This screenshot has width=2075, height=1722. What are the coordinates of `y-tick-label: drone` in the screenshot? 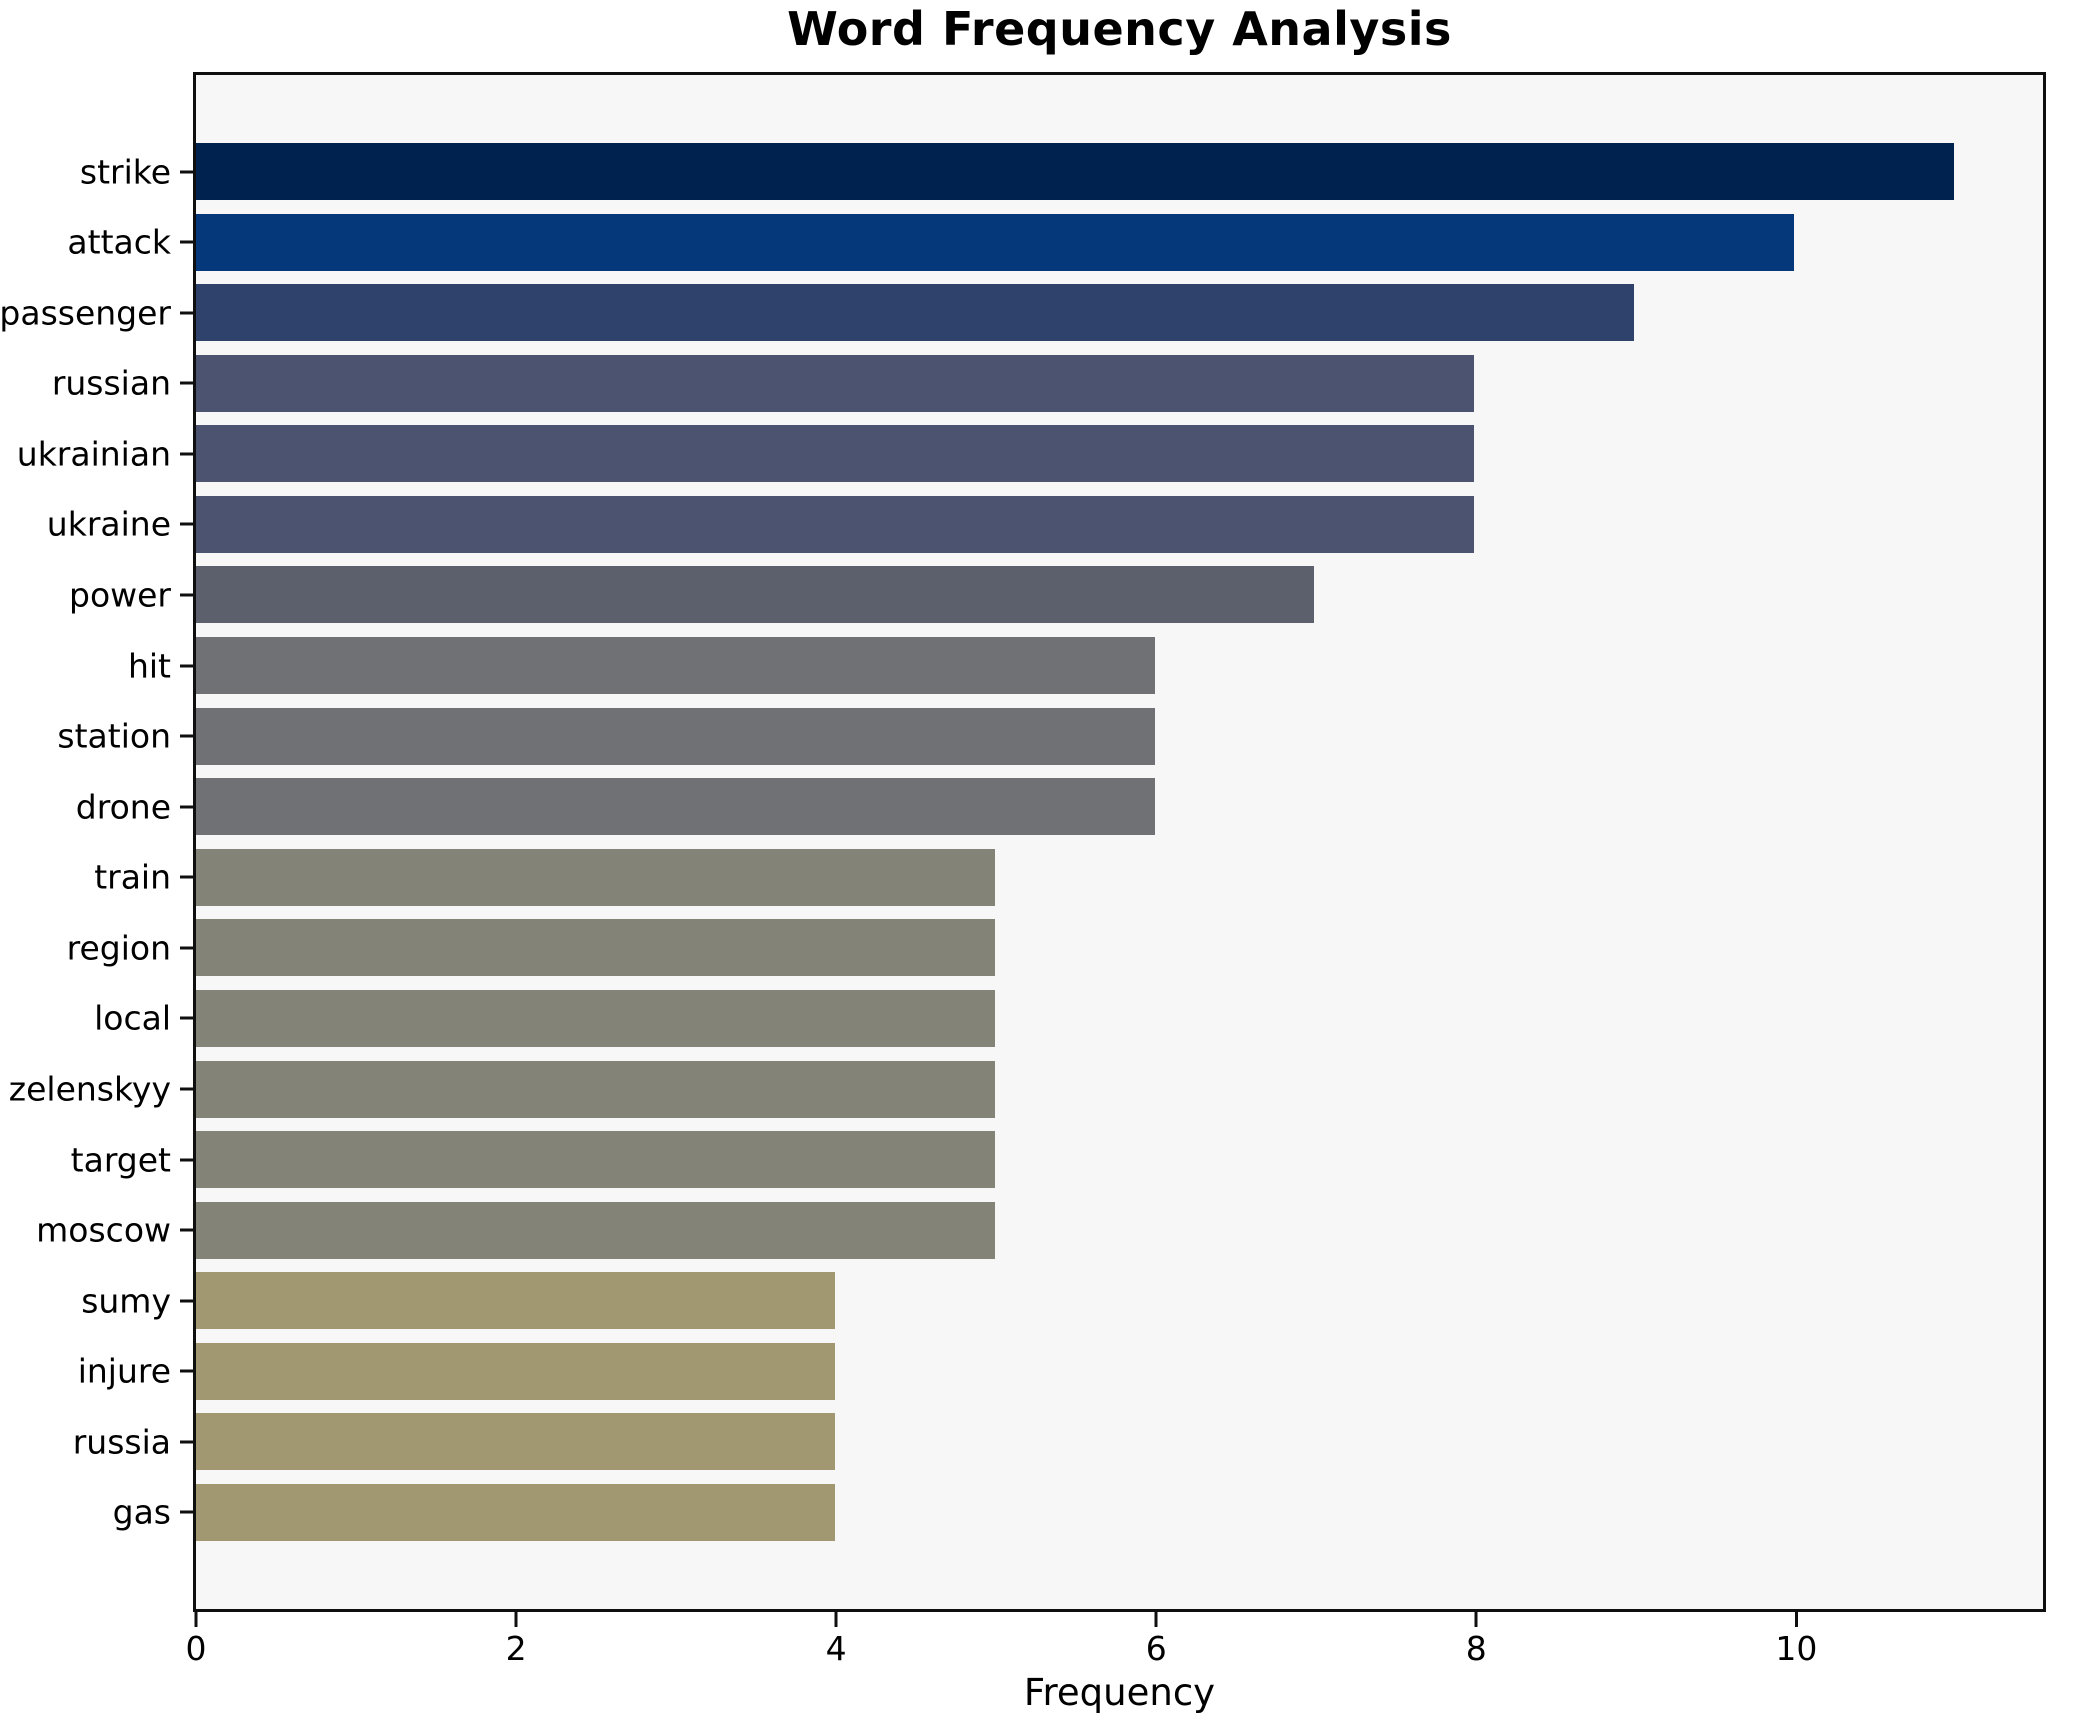 It's located at (123, 807).